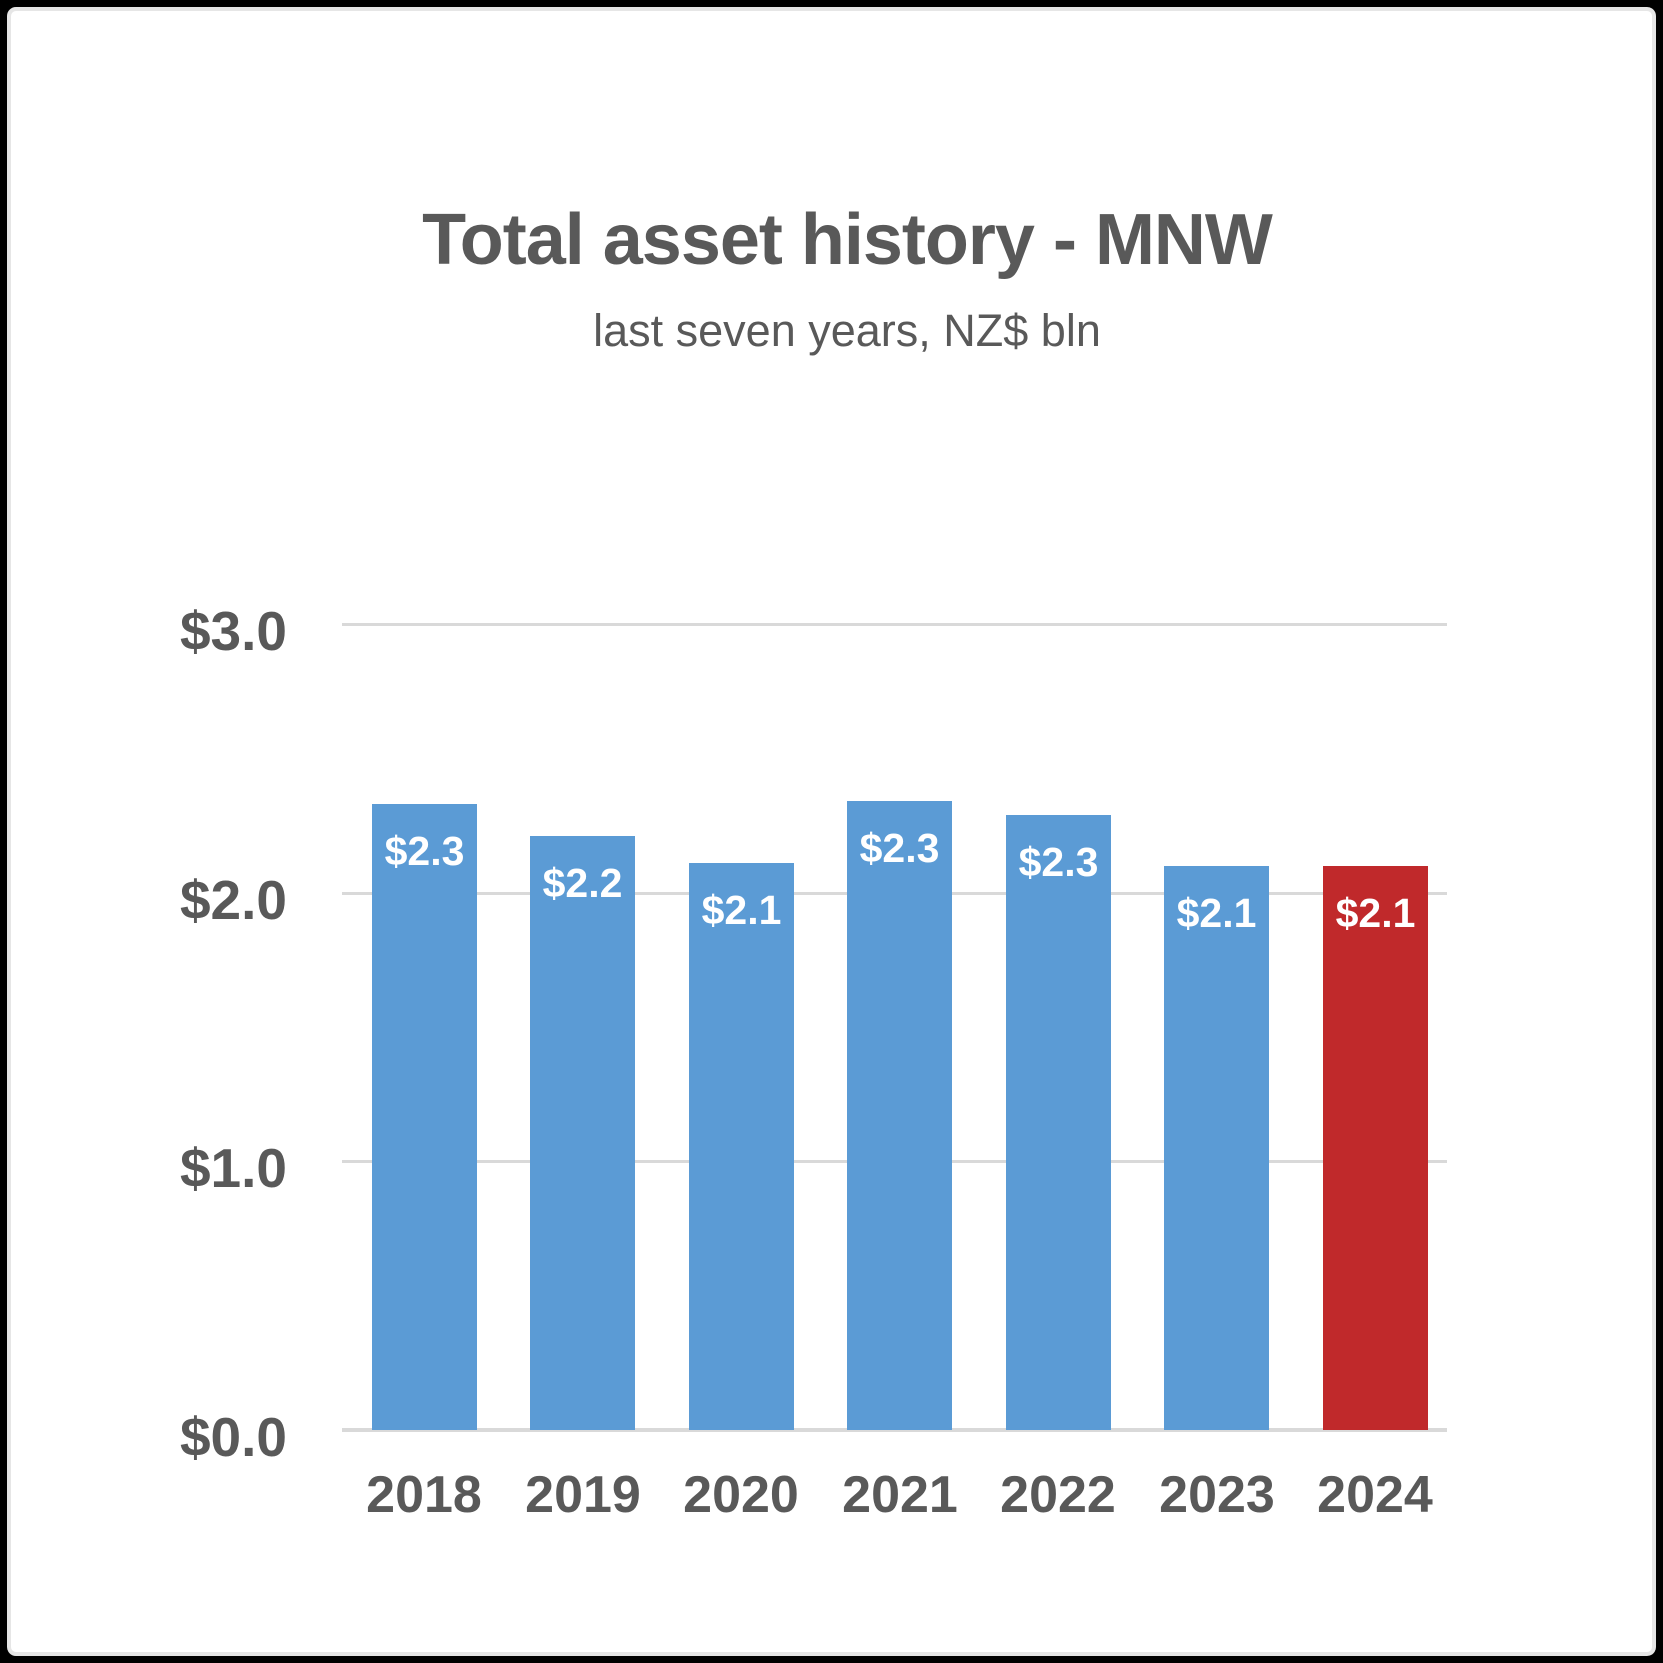  Describe the element at coordinates (582, 883) in the screenshot. I see `bar-value-label: $2.2` at that location.